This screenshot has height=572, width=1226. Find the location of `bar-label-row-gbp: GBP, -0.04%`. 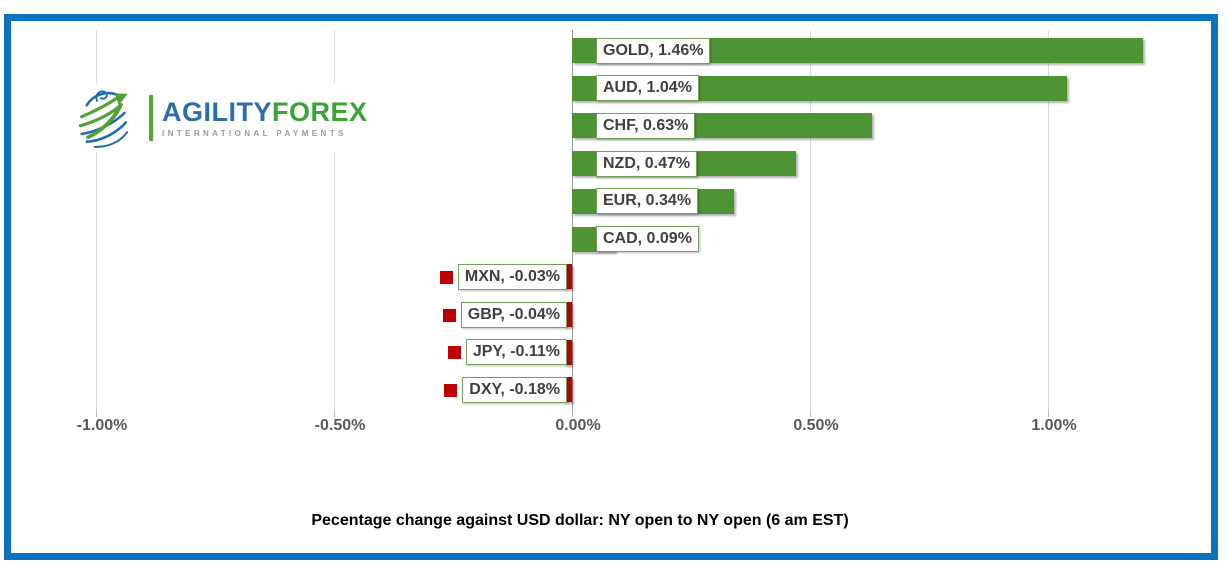

bar-label-row-gbp: GBP, -0.04% is located at coordinates (504, 315).